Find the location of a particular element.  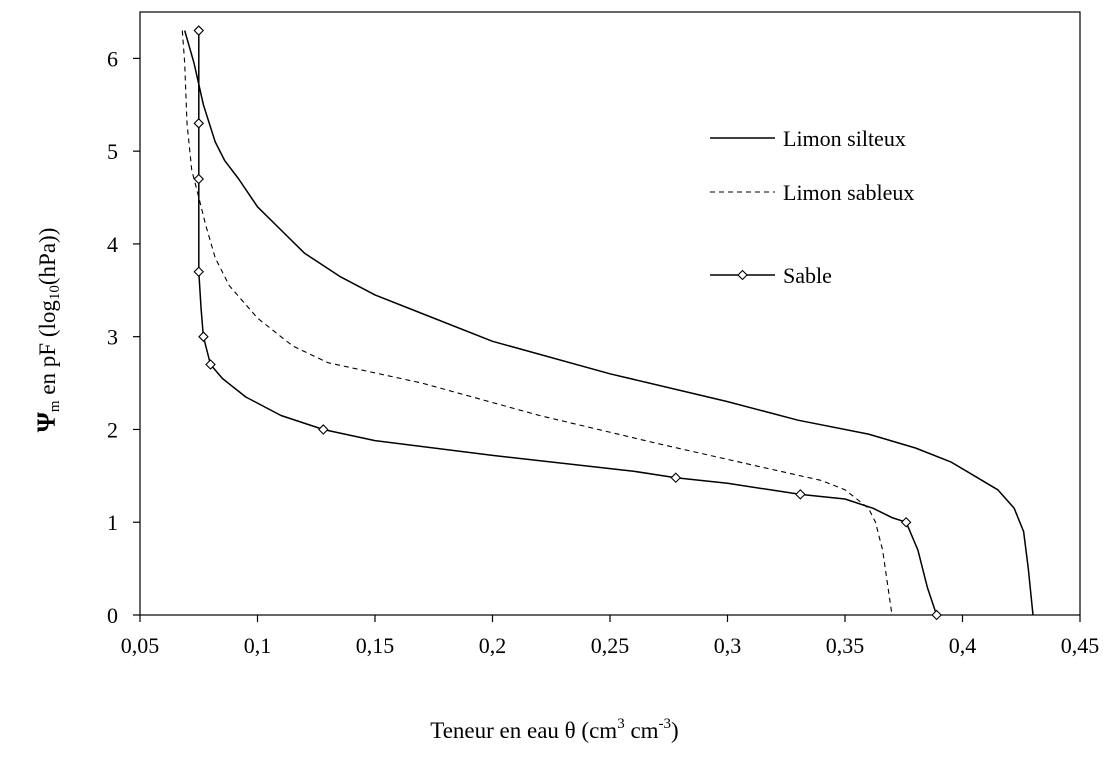

x-axis-title: Teneur en eau θ (cm3 cm-3) is located at coordinates (554, 729).